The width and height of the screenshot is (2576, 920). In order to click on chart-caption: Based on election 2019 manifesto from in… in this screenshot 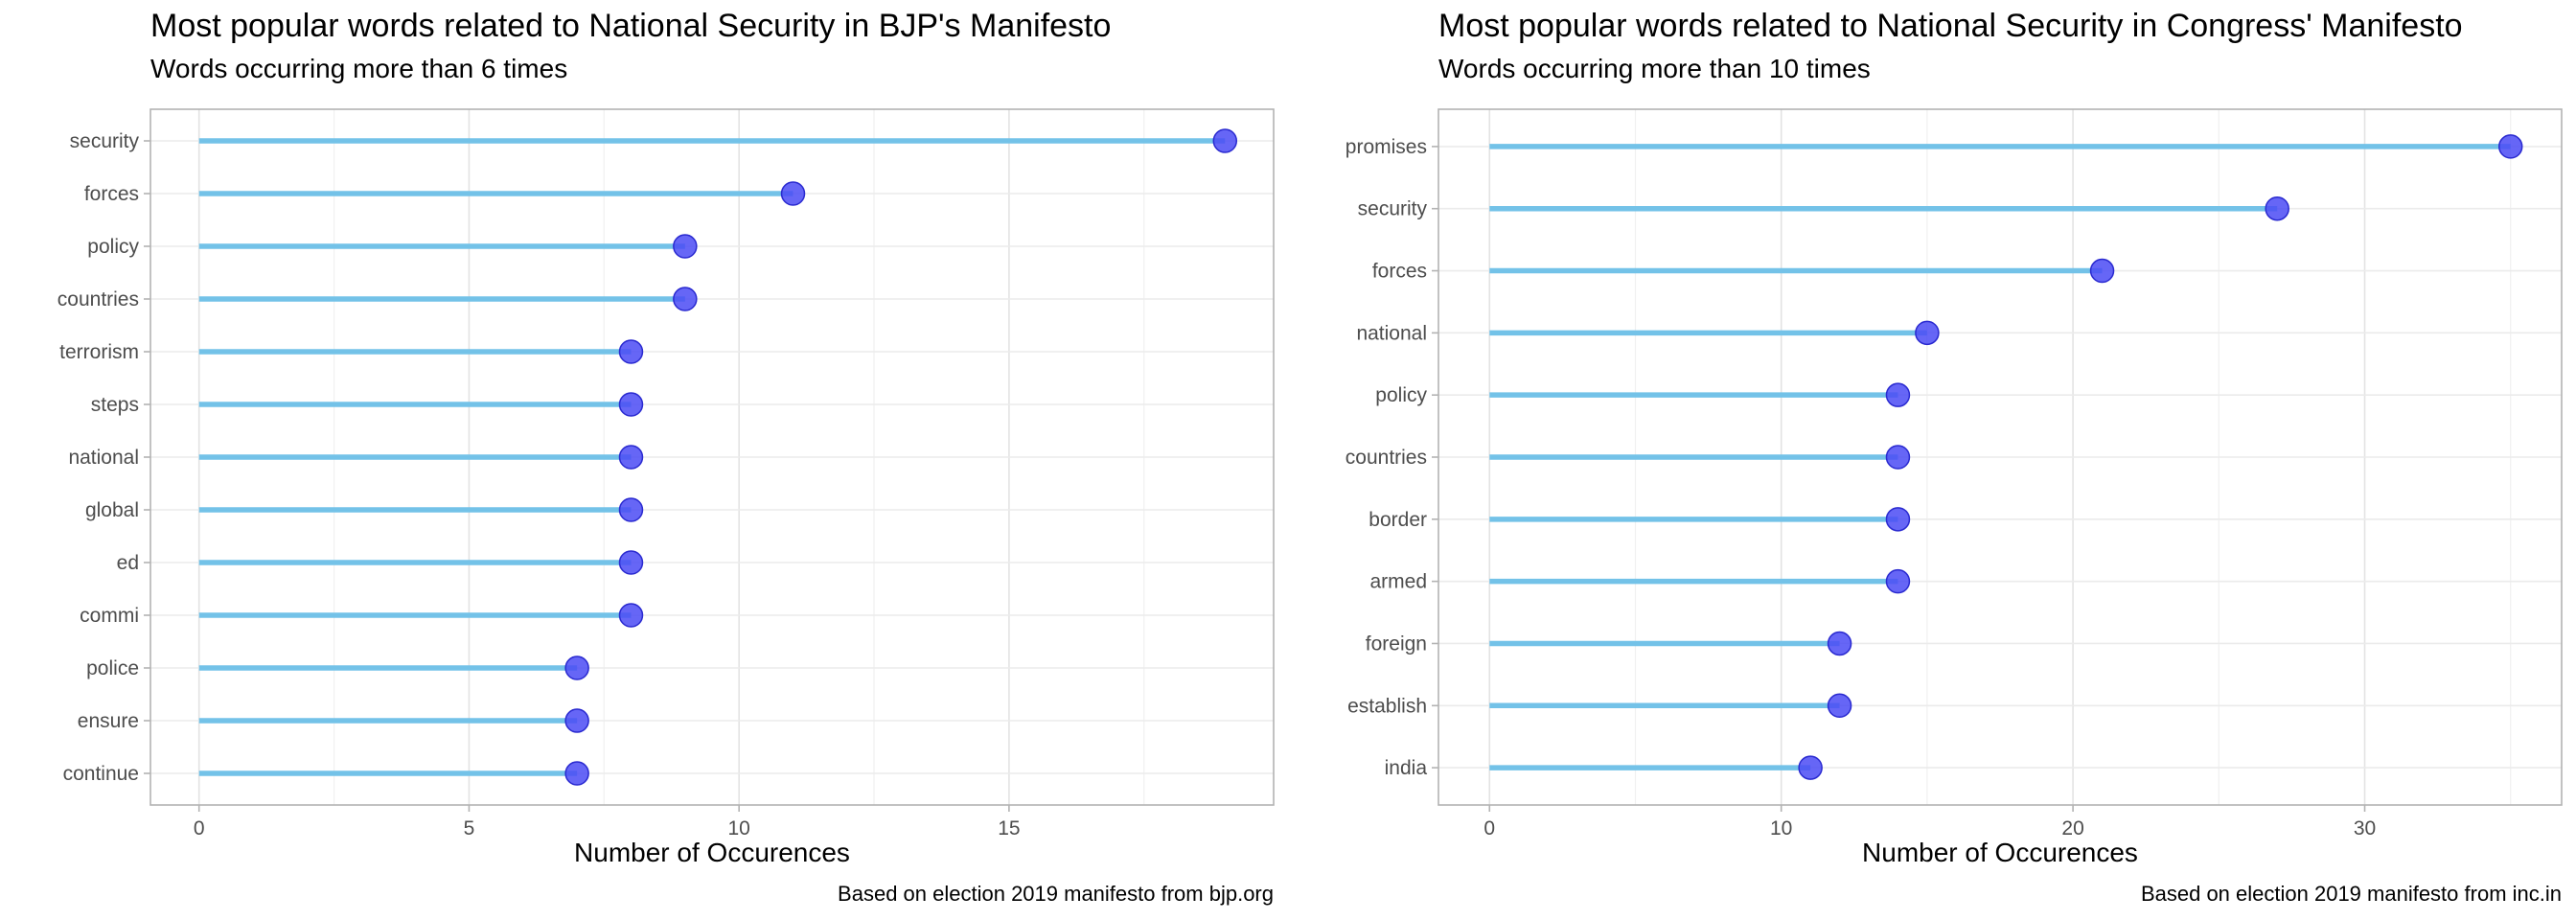, I will do `click(2351, 894)`.